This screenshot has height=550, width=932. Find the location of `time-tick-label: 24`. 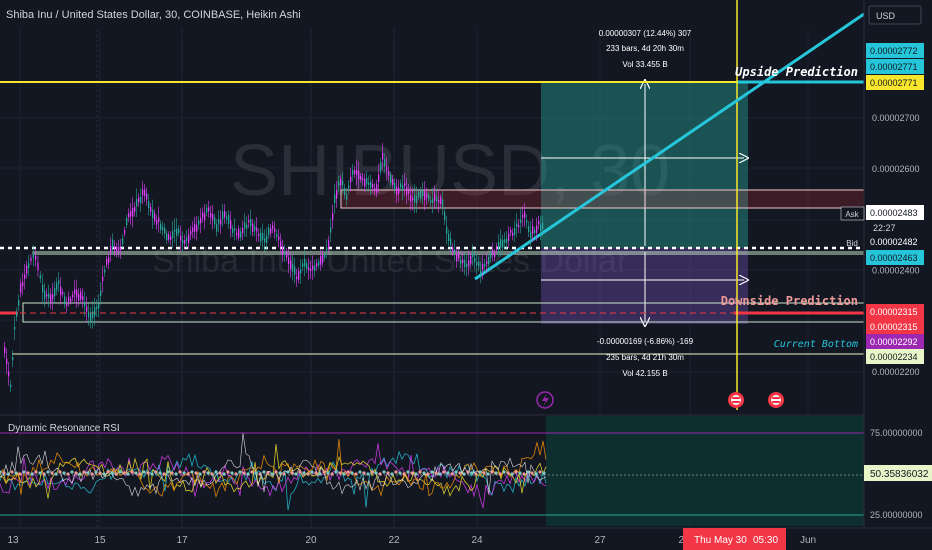

time-tick-label: 24 is located at coordinates (477, 540).